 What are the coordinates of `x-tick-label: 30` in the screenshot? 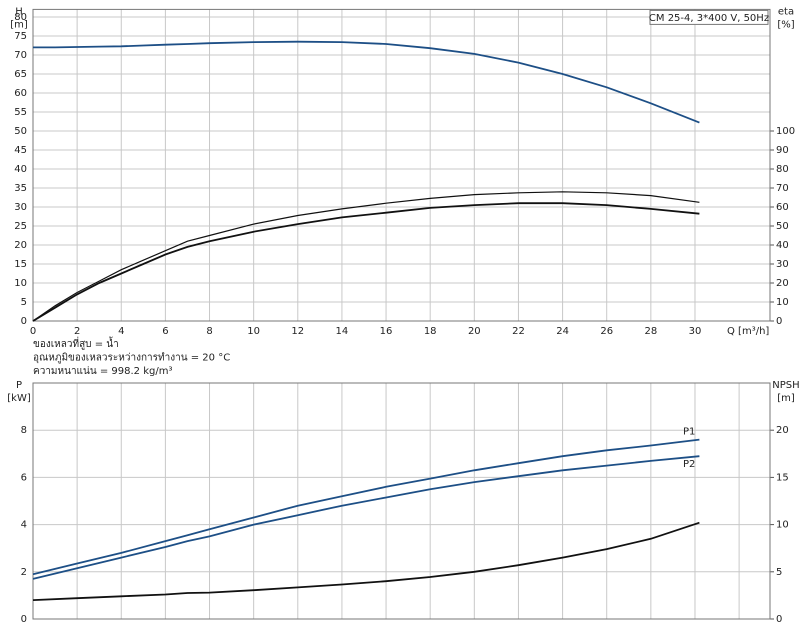 It's located at (695, 331).